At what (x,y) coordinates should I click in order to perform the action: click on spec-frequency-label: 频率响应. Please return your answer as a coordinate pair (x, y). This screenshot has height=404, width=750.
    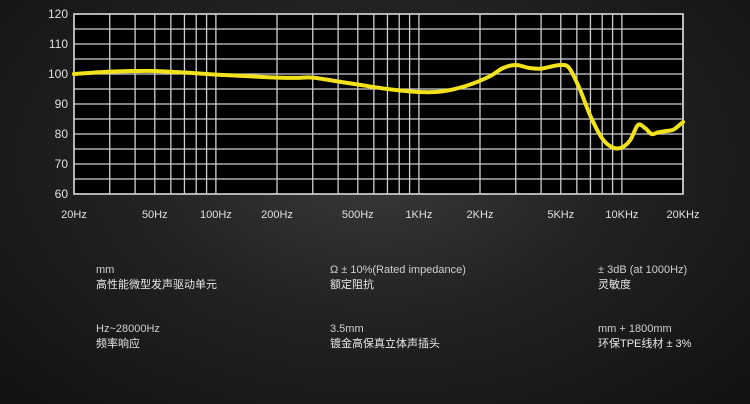
    Looking at the image, I should click on (118, 344).